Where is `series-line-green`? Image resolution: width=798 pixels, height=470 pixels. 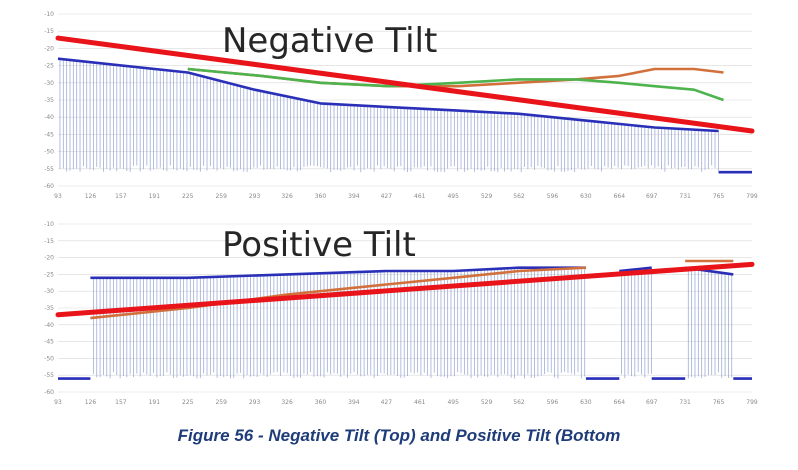
series-line-green is located at coordinates (455, 84).